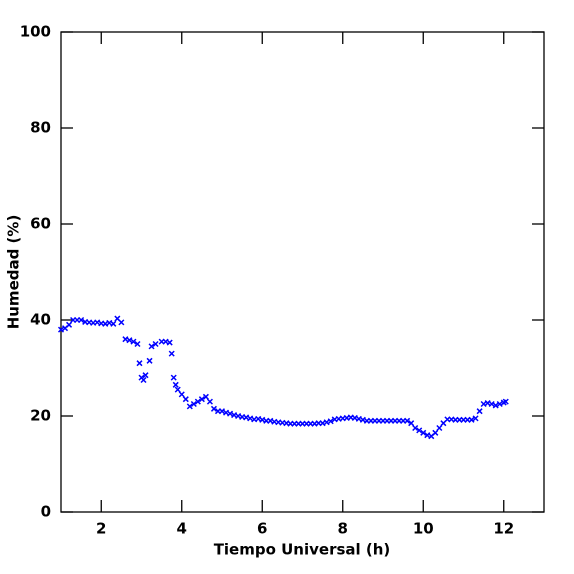  I want to click on y-tick-label: 60, so click(40, 224).